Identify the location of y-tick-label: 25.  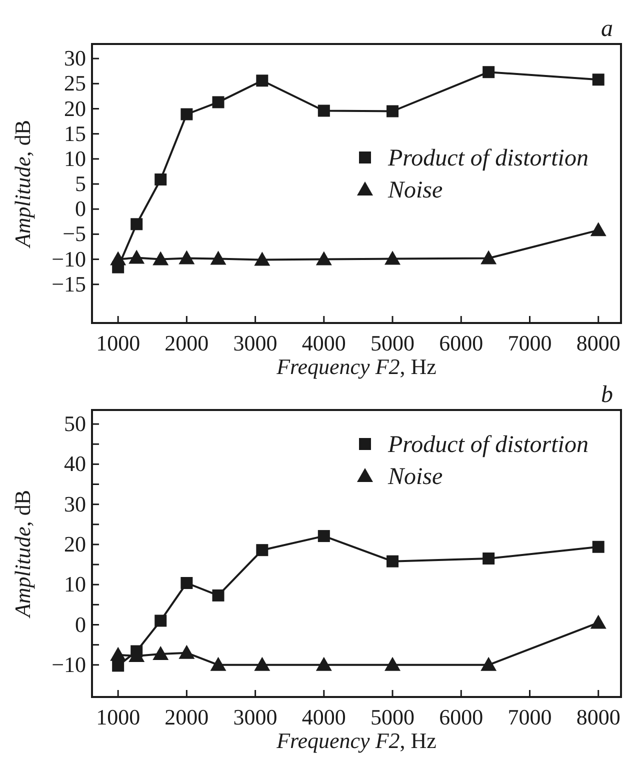
(75, 83).